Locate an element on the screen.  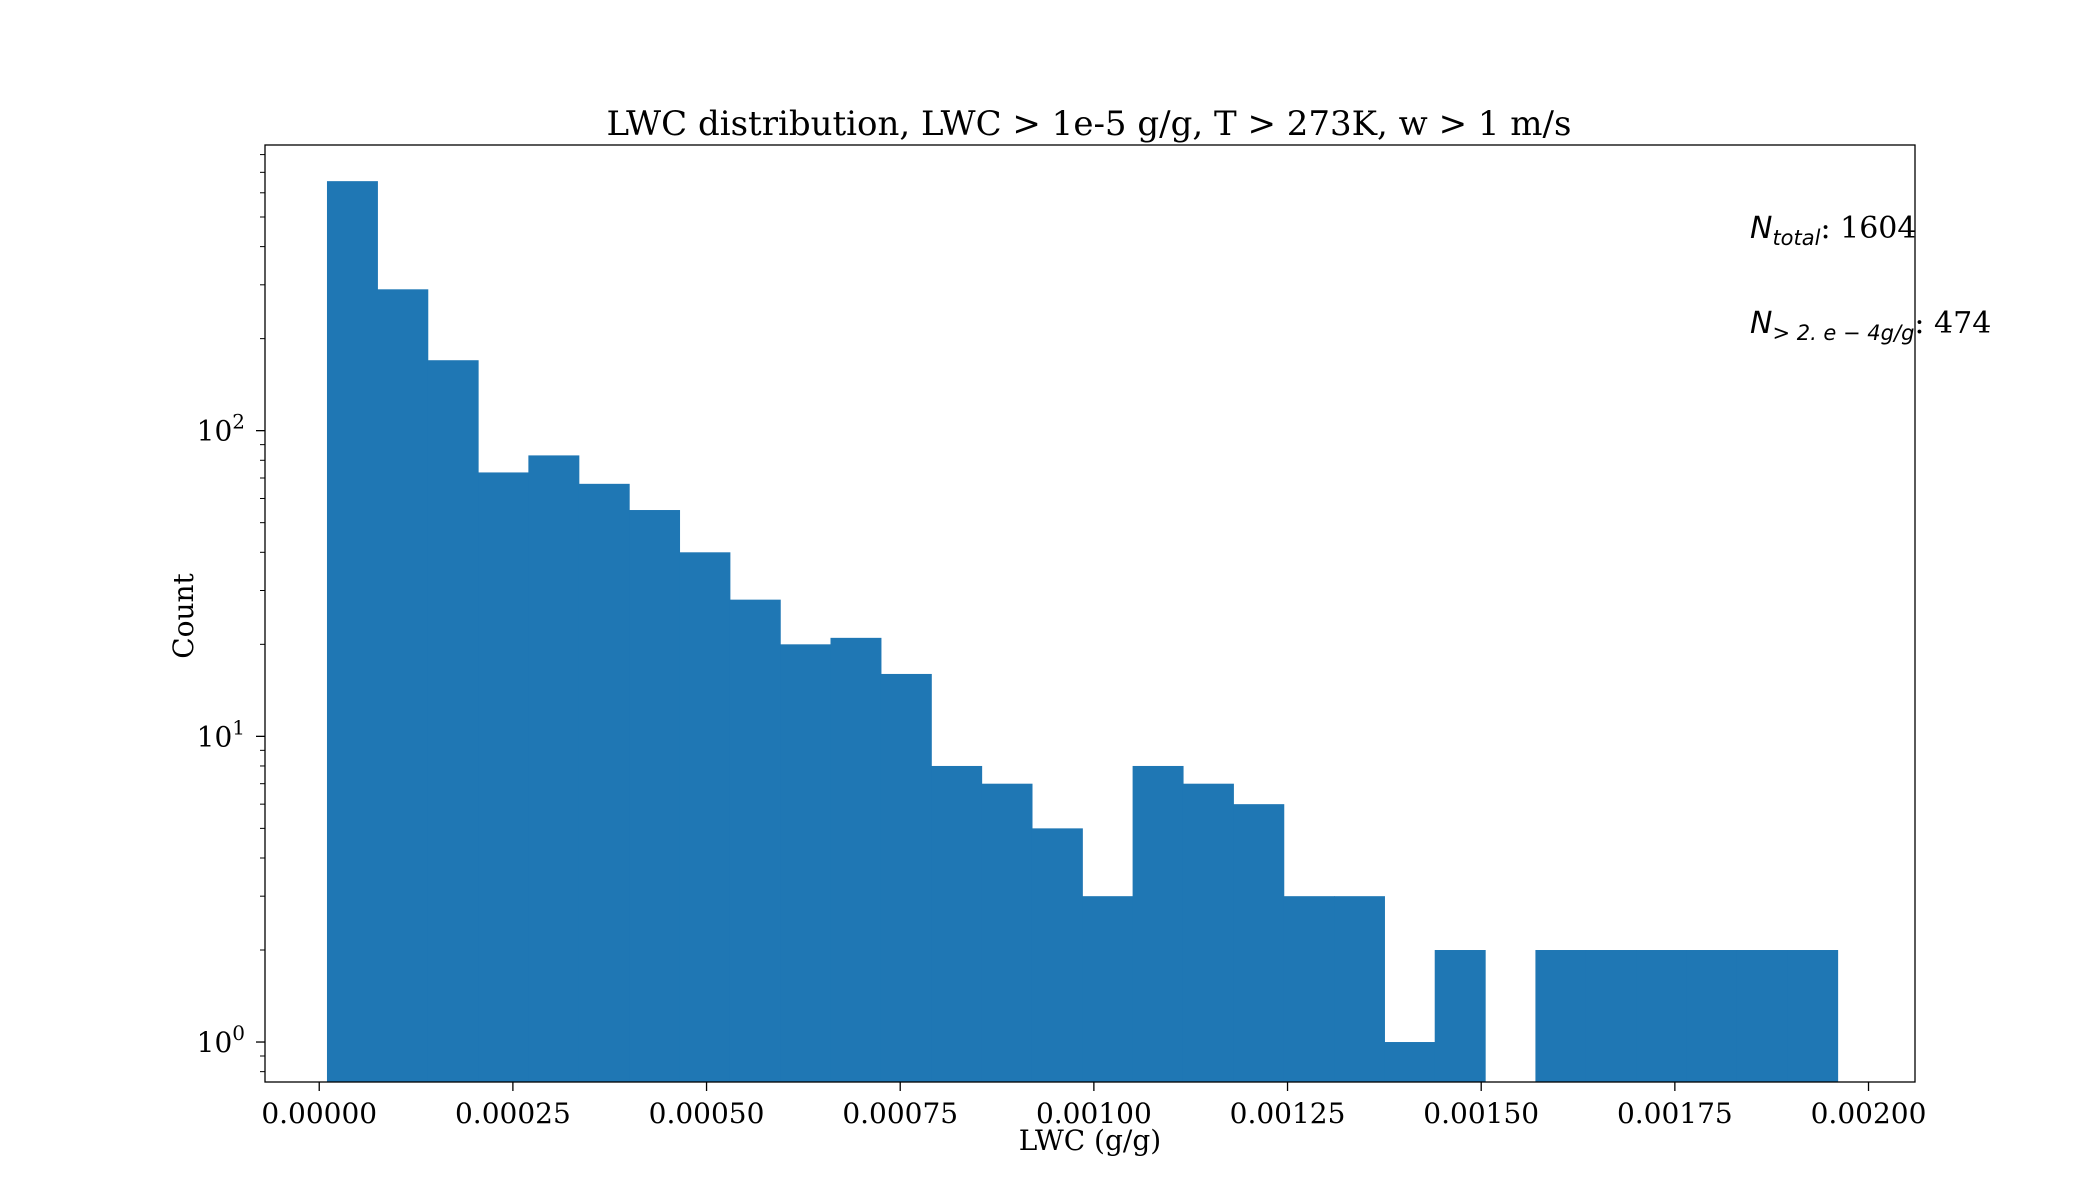
x-tick-label: 0.00000 is located at coordinates (319, 1113).